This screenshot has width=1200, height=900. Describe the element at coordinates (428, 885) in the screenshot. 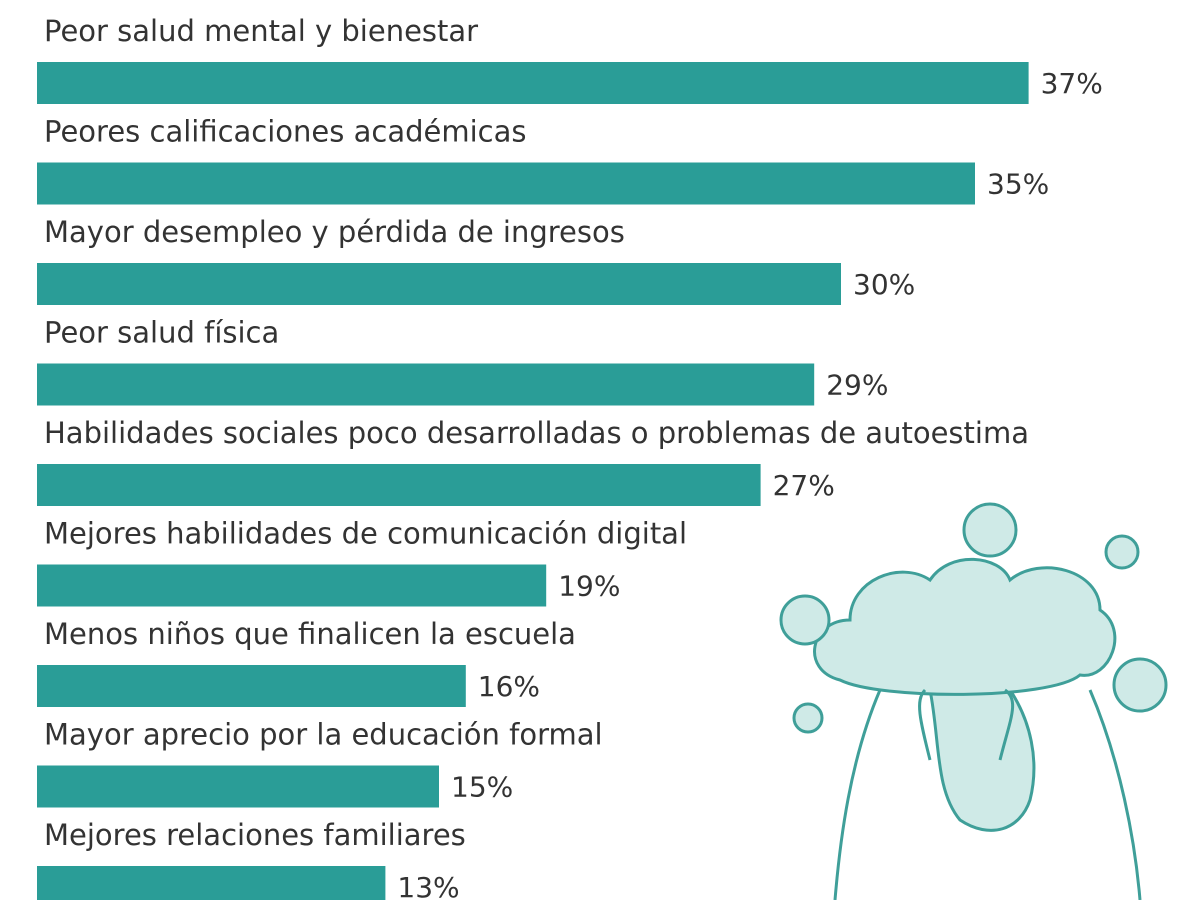

I see `value-label: 13%` at that location.